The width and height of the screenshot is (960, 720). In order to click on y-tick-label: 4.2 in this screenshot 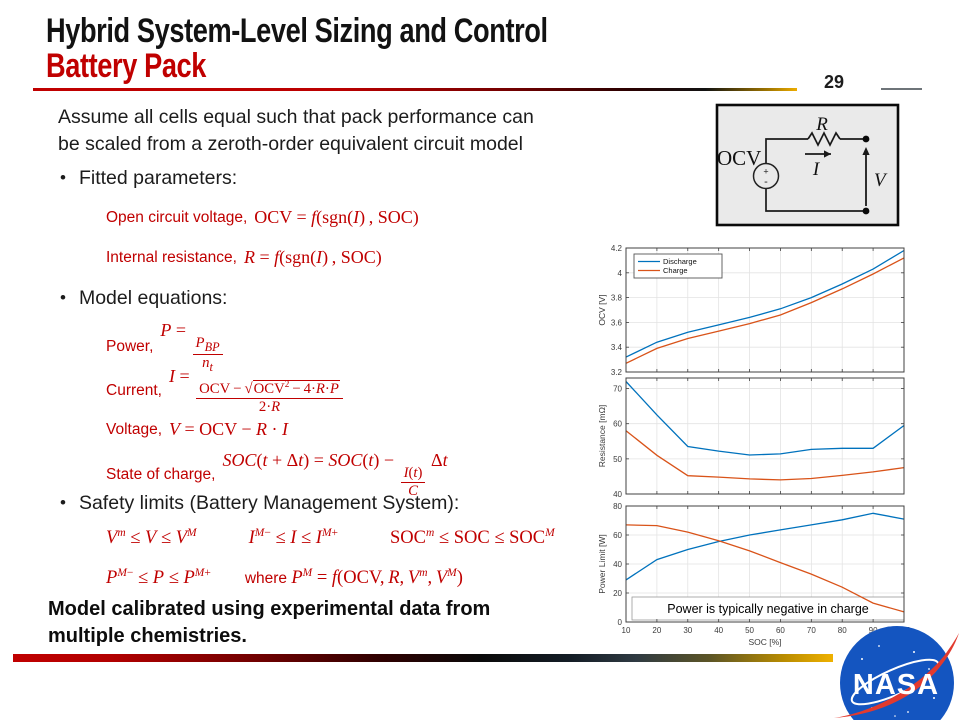, I will do `click(617, 248)`.